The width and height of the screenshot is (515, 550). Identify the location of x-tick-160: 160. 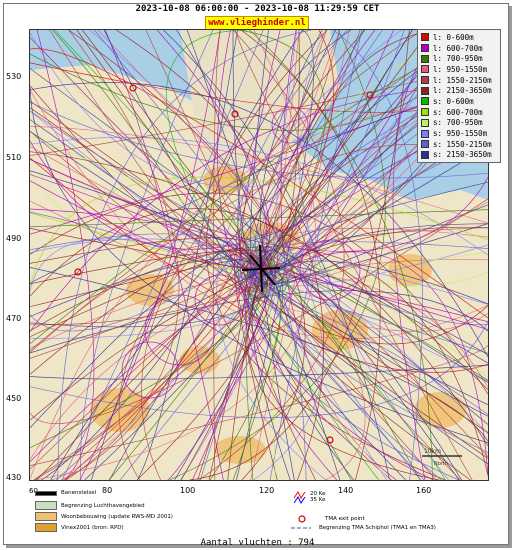
(424, 490).